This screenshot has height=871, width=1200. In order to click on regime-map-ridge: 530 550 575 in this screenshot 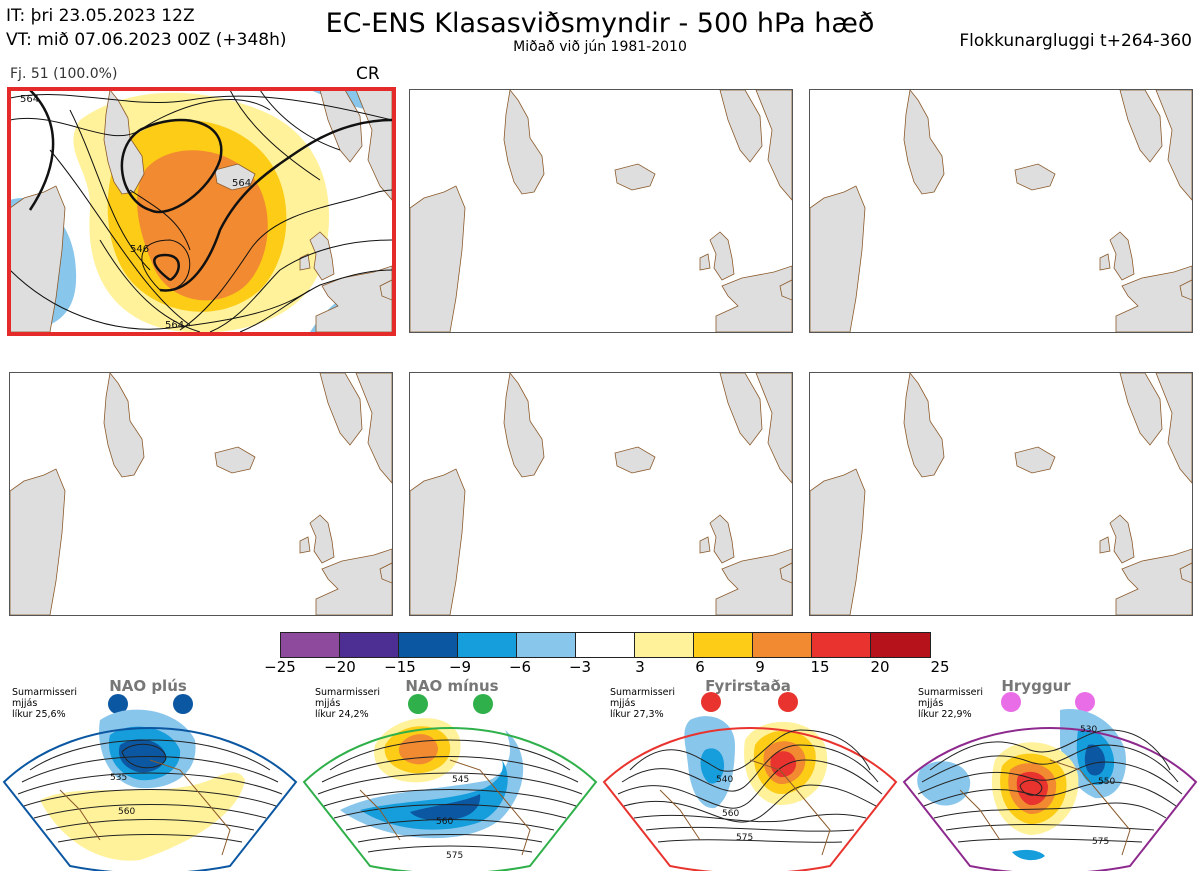, I will do `click(1050, 780)`.